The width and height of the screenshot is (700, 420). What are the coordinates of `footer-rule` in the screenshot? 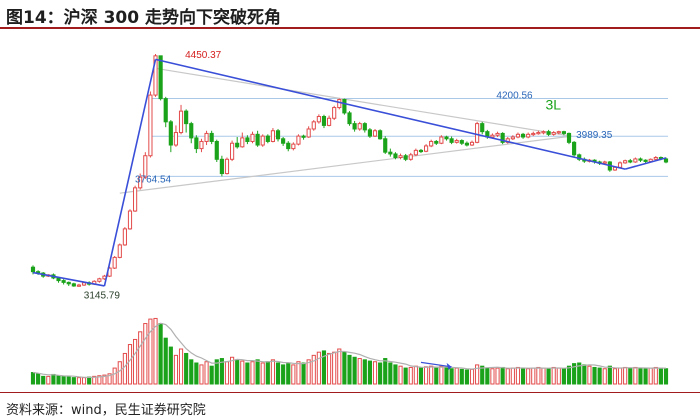 It's located at (350, 392).